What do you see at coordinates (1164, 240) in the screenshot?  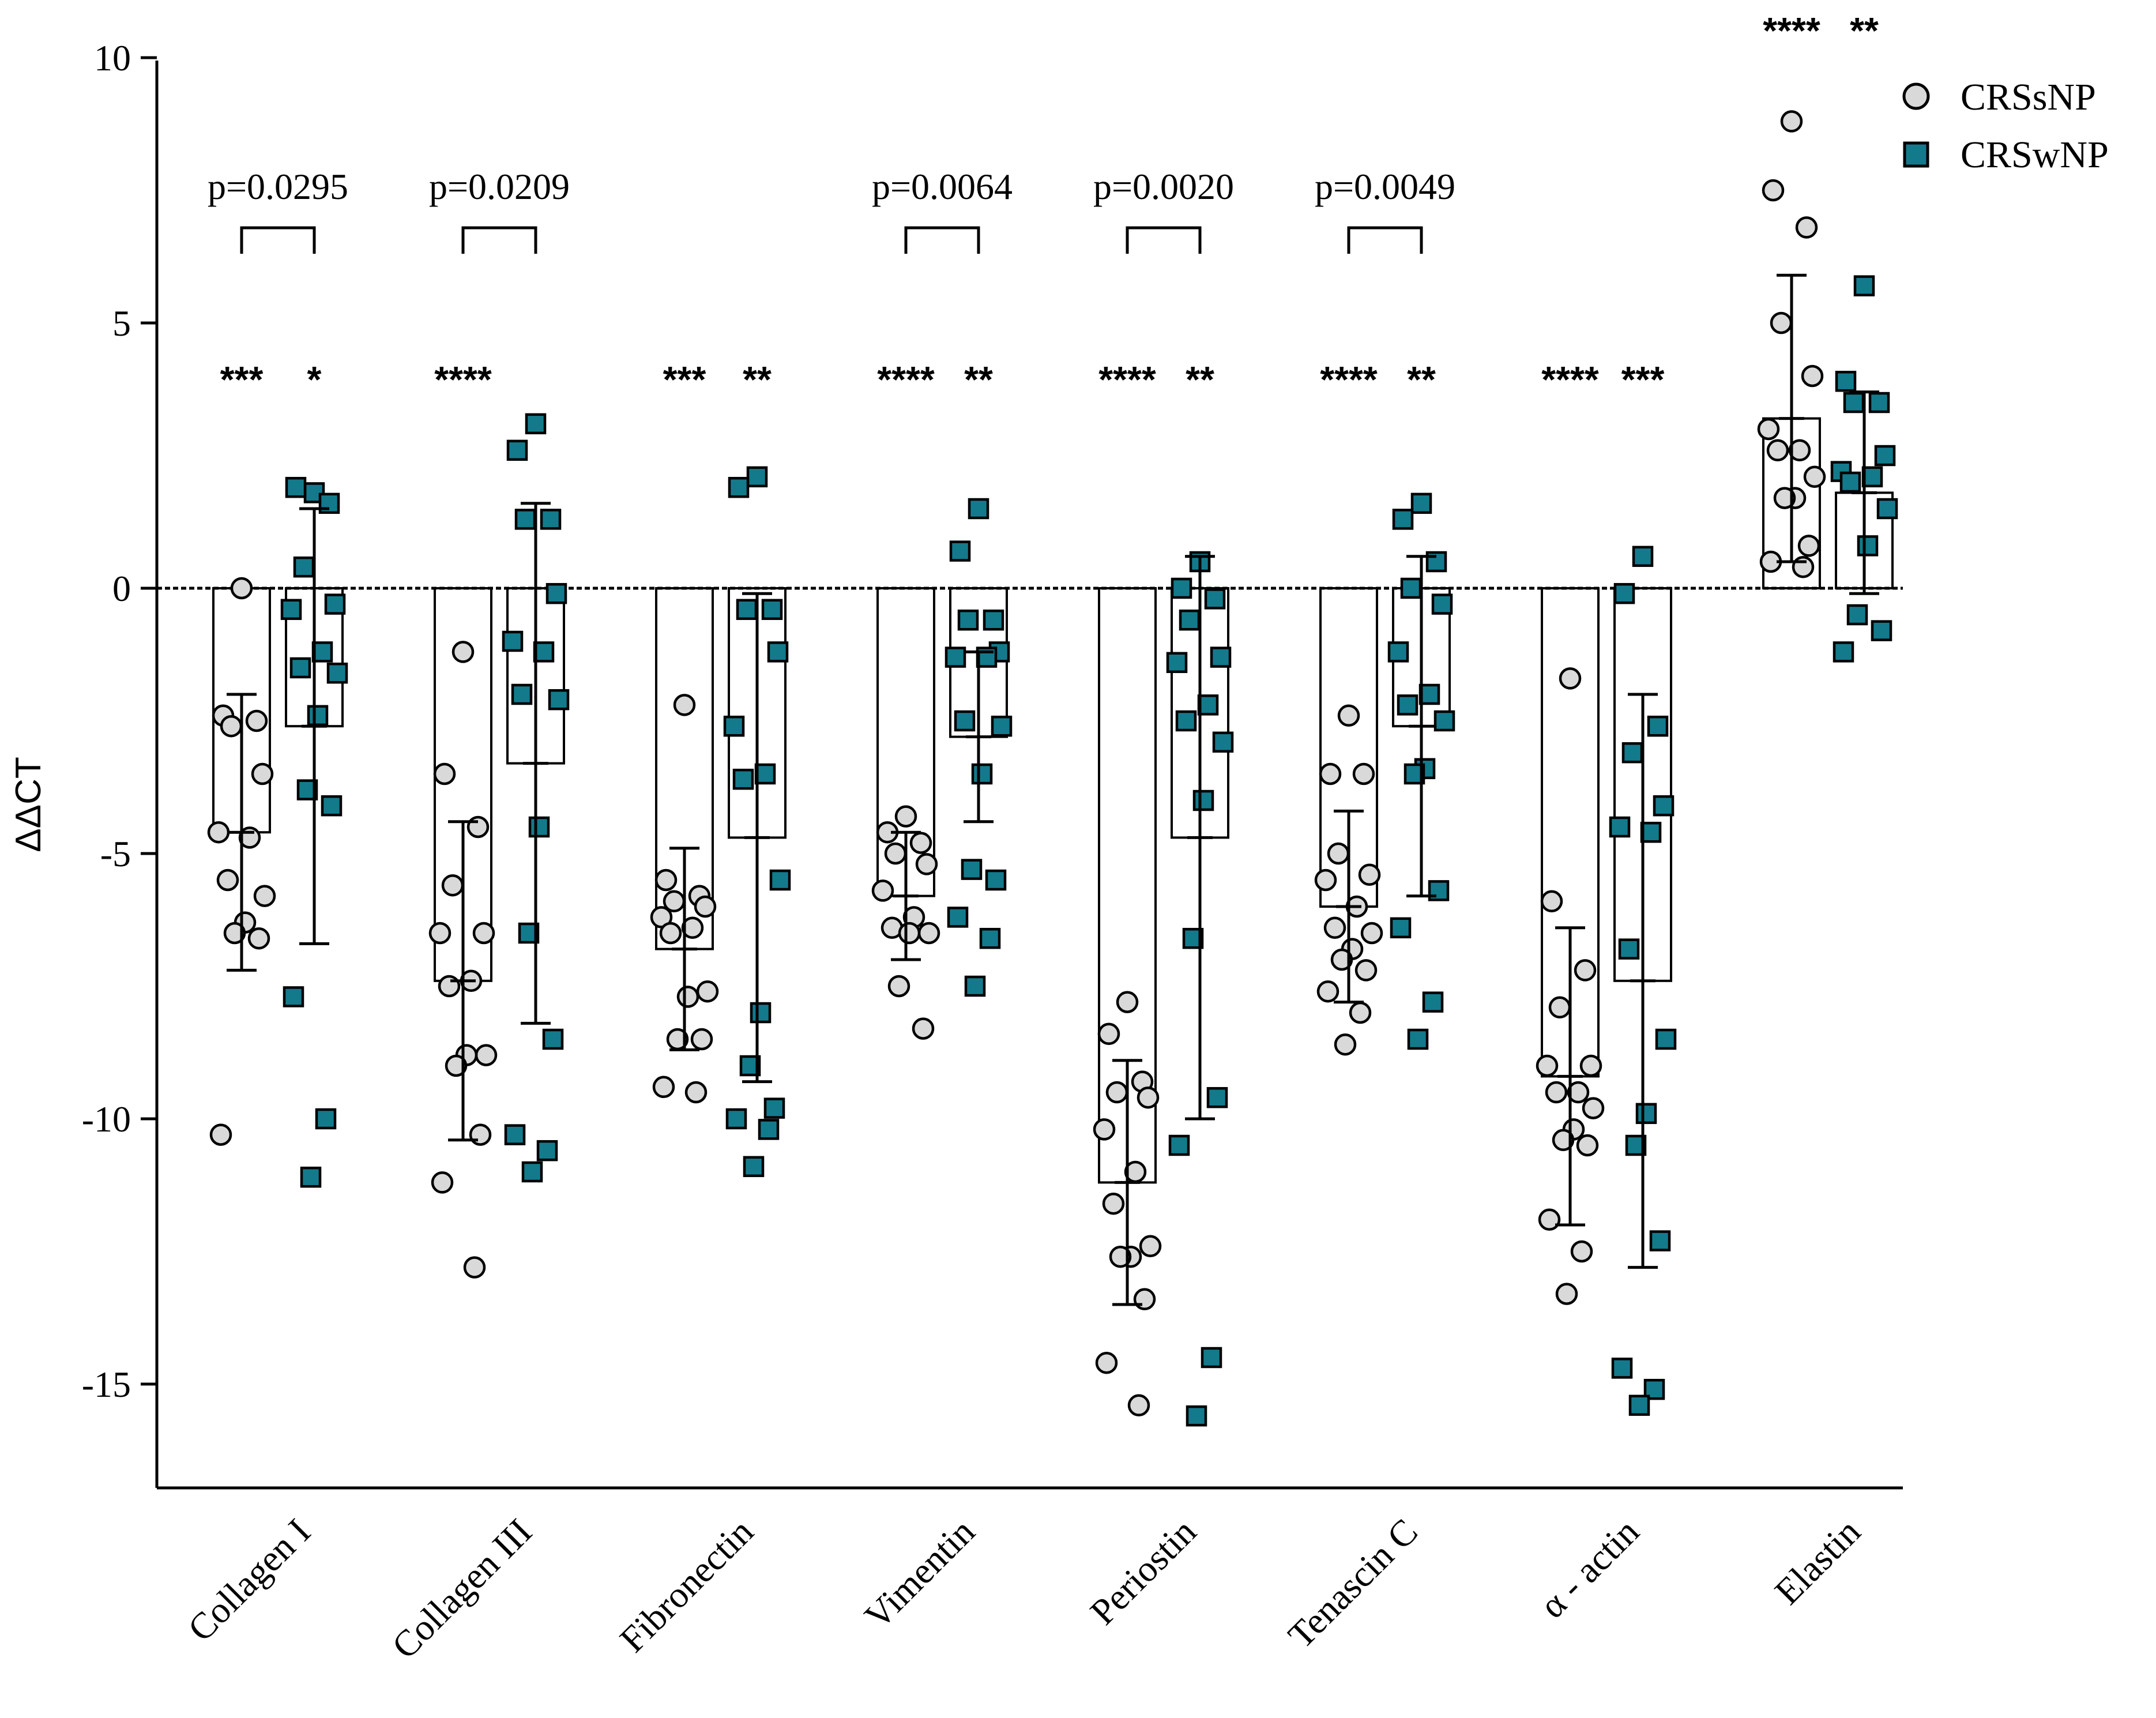 I see `comparison-bracket-periostin` at bounding box center [1164, 240].